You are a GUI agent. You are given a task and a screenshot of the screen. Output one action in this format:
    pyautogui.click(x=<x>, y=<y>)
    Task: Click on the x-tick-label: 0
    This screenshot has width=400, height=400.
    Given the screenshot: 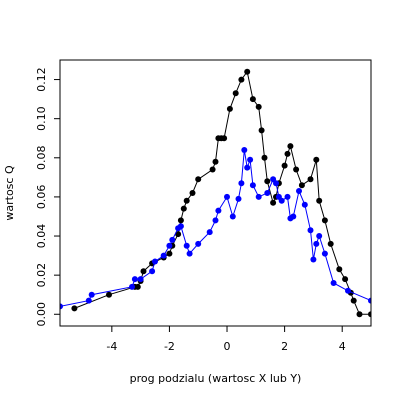 What is the action you would take?
    pyautogui.click(x=227, y=346)
    